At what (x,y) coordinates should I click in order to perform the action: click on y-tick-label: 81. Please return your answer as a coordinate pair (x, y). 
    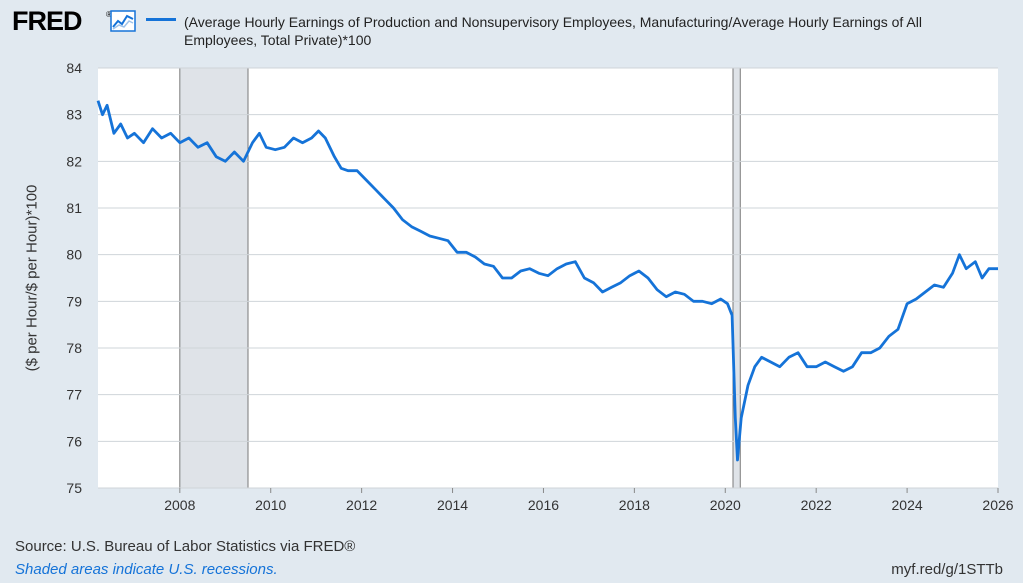
    Looking at the image, I should click on (74, 208).